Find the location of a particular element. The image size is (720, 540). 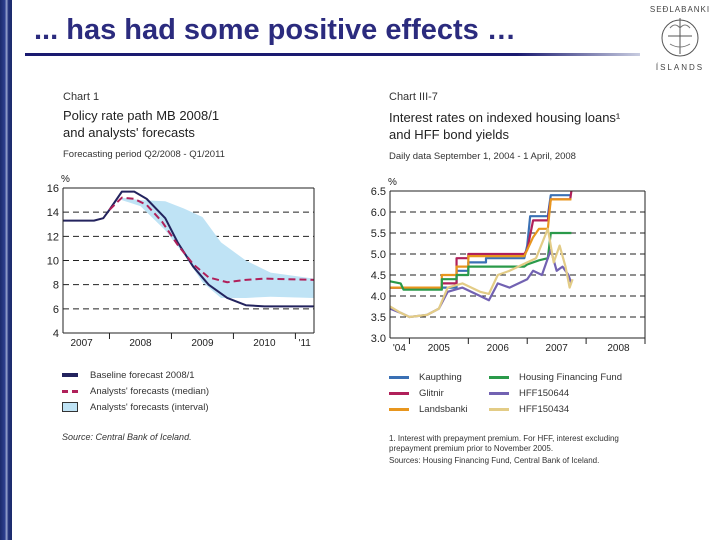

chart2-ytick-label: 4.0 is located at coordinates (378, 297).